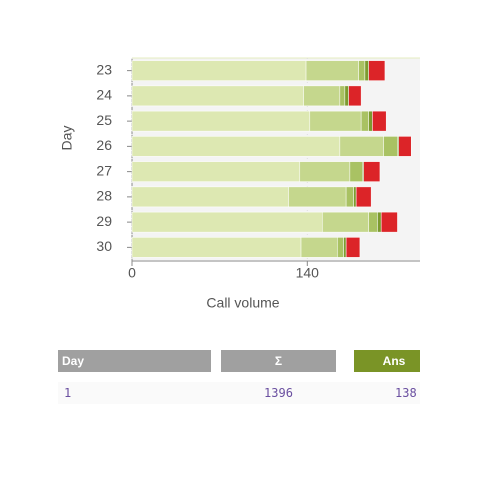 The width and height of the screenshot is (500, 500). What do you see at coordinates (239, 393) in the screenshot?
I see `row` at bounding box center [239, 393].